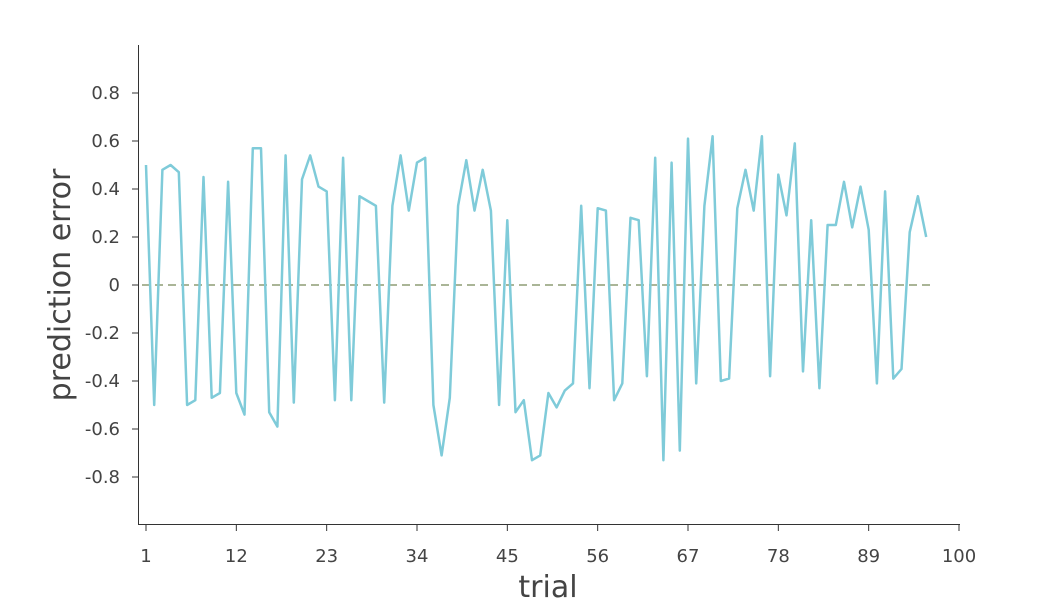 The width and height of the screenshot is (1061, 606). Describe the element at coordinates (417, 556) in the screenshot. I see `x-tick-label: 34` at that location.